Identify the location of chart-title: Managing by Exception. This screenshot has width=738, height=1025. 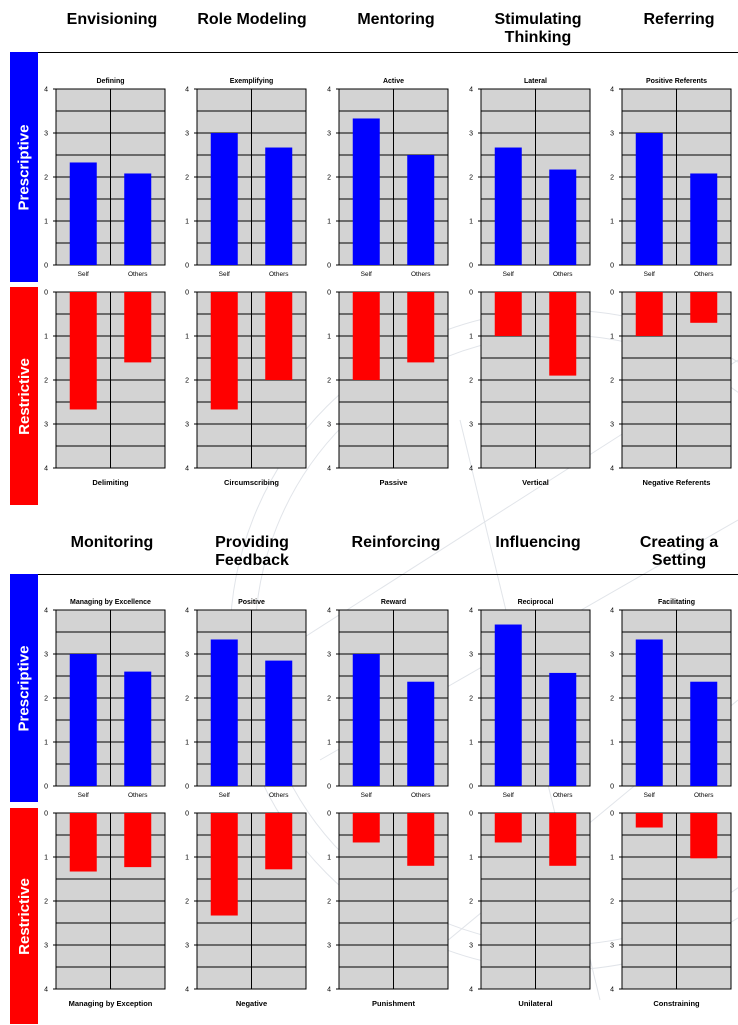
(111, 1003).